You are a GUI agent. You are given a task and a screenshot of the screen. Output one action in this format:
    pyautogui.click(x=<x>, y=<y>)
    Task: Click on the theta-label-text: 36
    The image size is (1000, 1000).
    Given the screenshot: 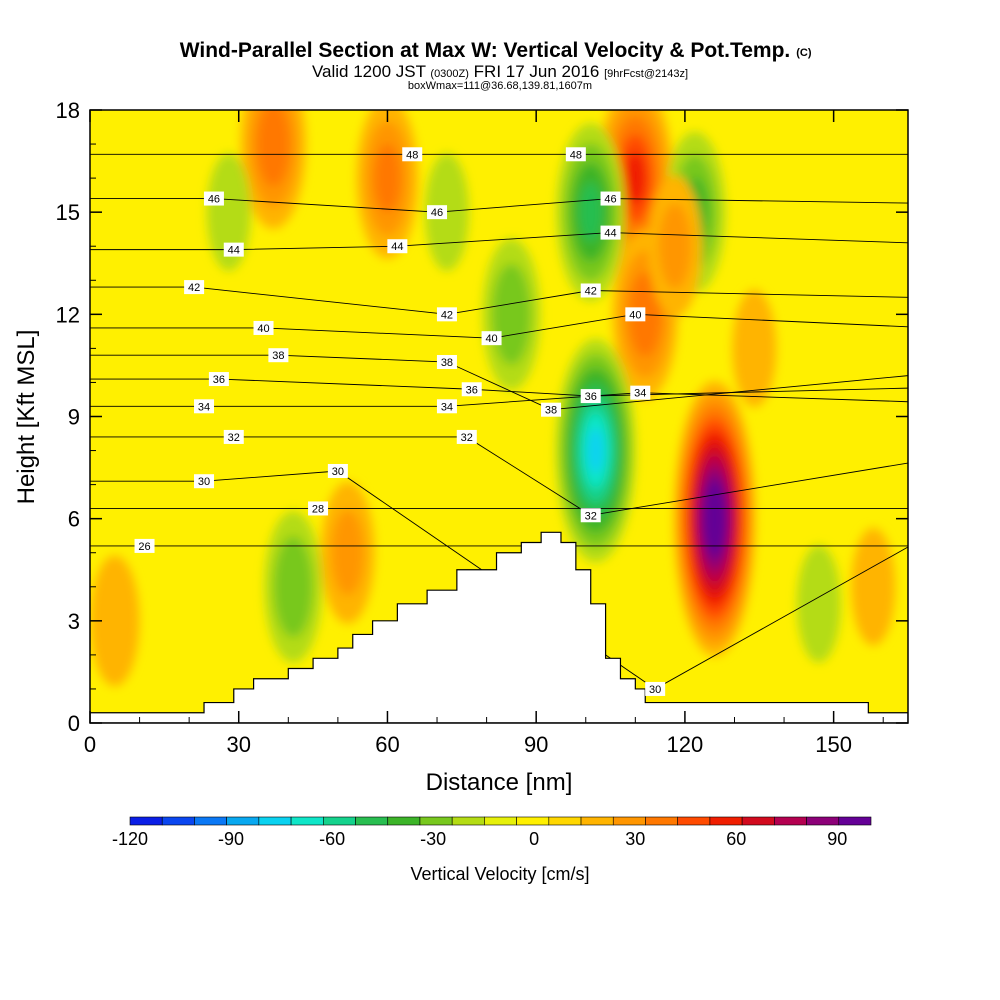 What is the action you would take?
    pyautogui.click(x=472, y=390)
    